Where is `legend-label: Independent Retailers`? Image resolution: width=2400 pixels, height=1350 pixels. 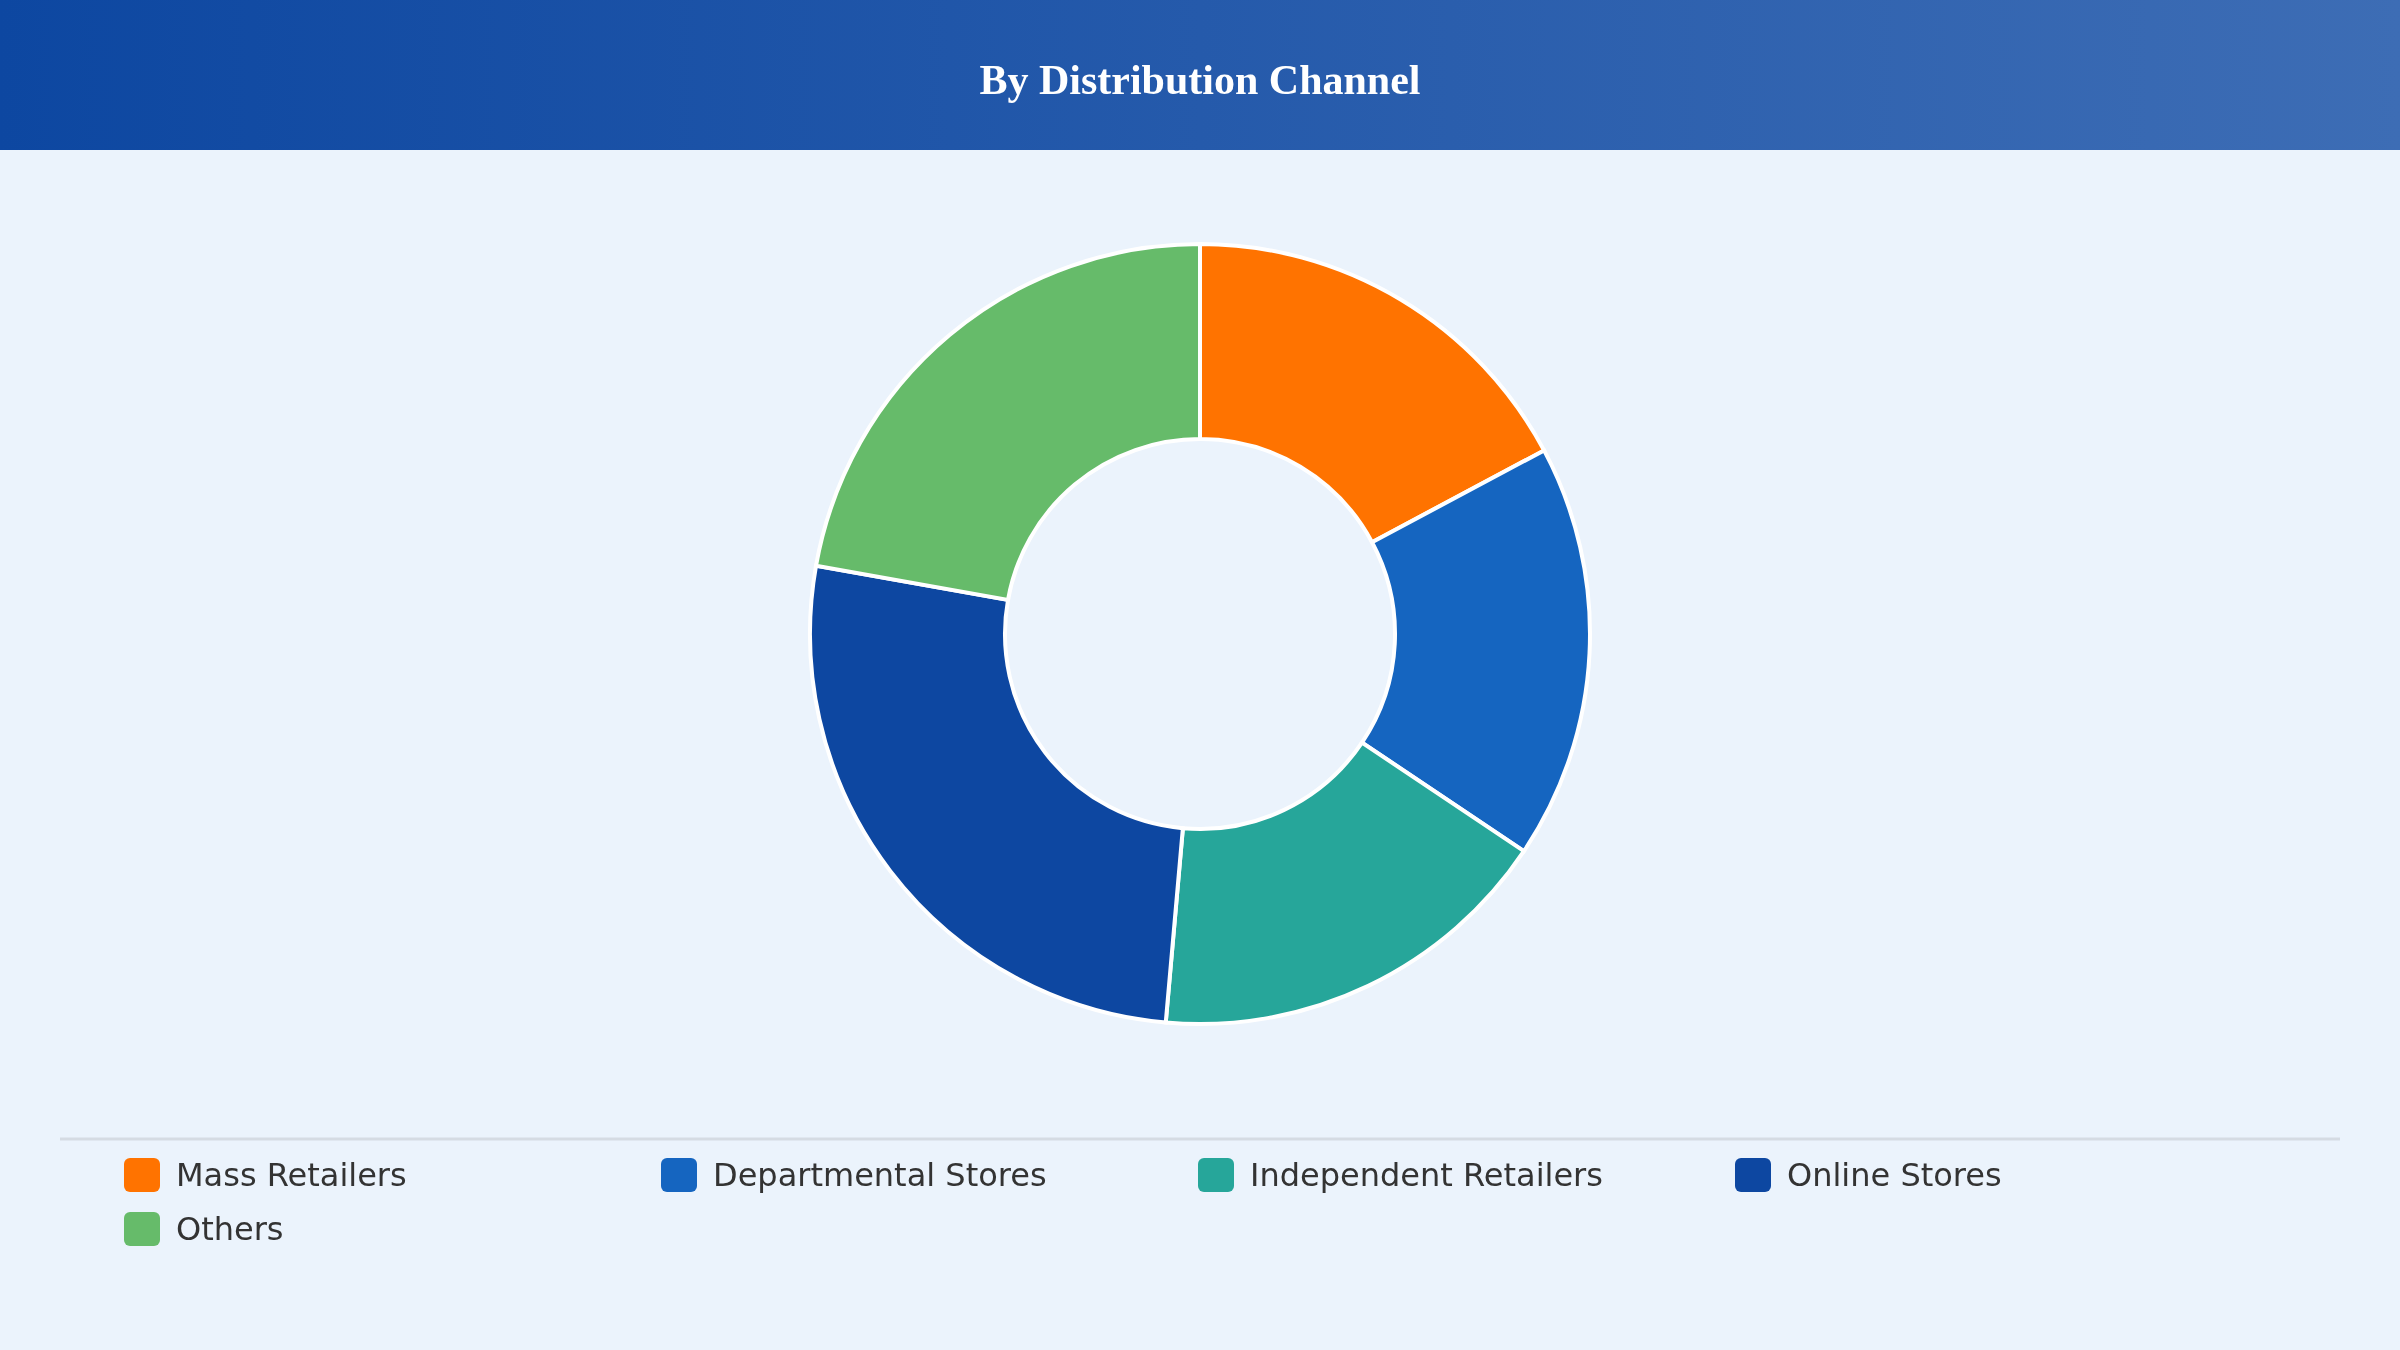 legend-label: Independent Retailers is located at coordinates (1426, 1175).